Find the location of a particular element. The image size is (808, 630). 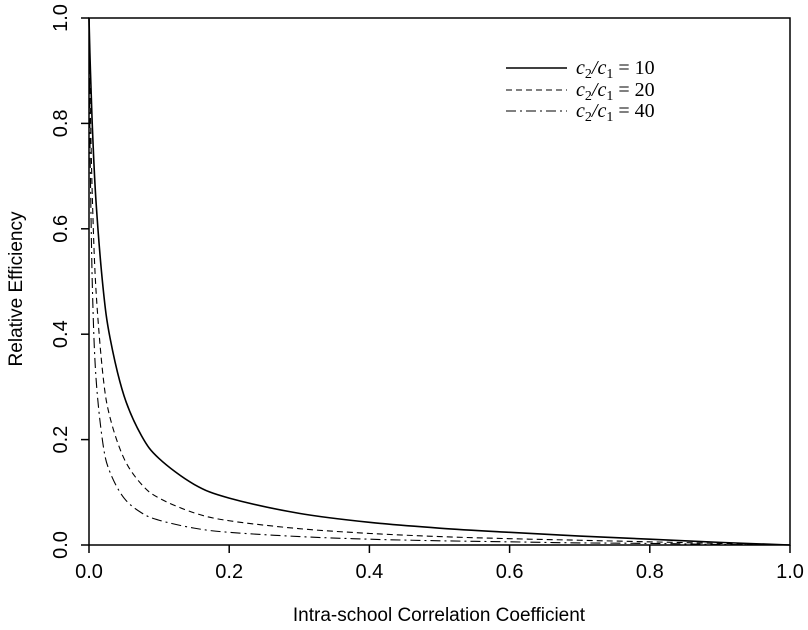

x-tick-label: 0.4 is located at coordinates (369, 572).